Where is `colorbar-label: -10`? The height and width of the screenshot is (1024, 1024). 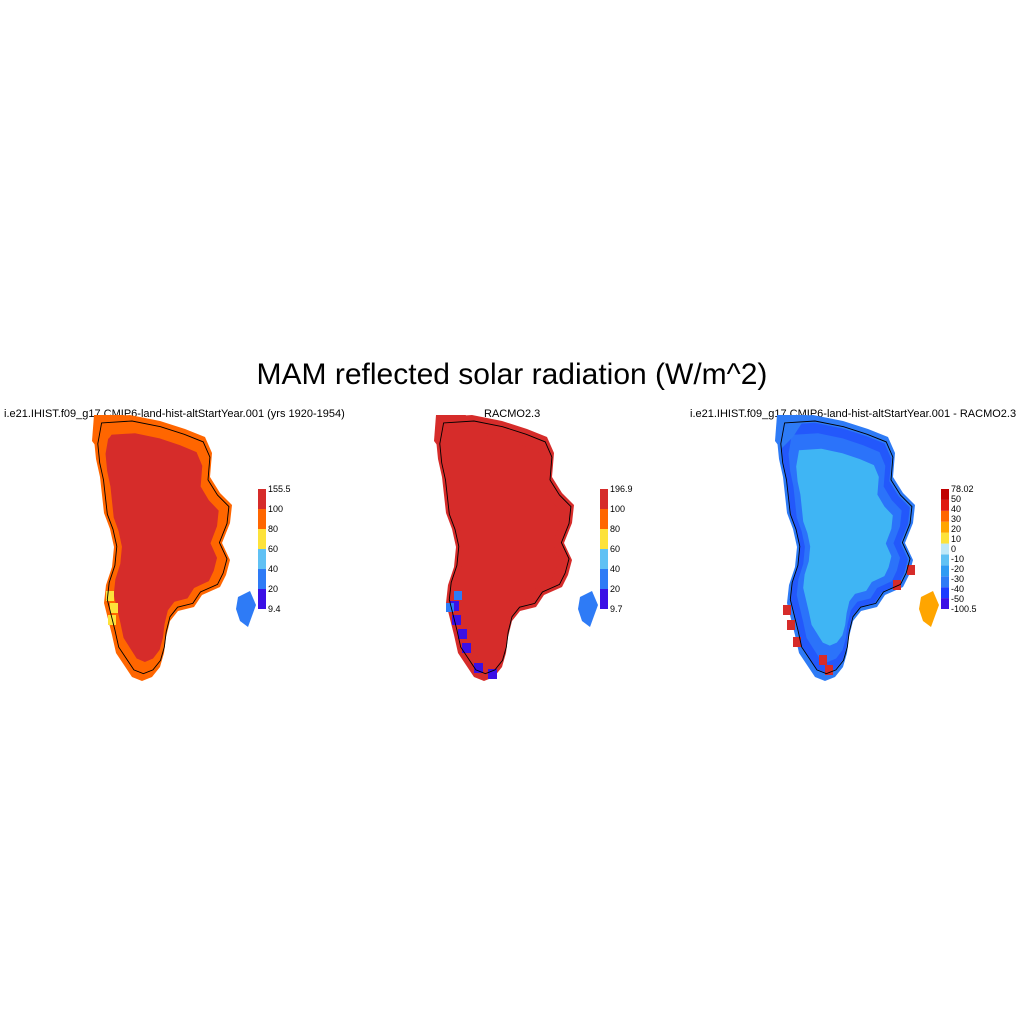 colorbar-label: -10 is located at coordinates (957, 559).